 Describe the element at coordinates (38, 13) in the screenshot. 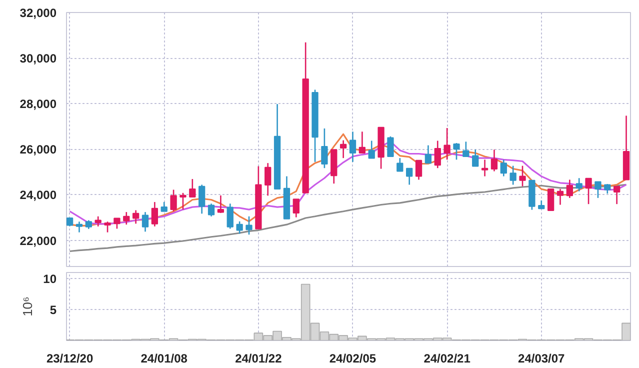

I see `y-tick-label: 32,000` at that location.